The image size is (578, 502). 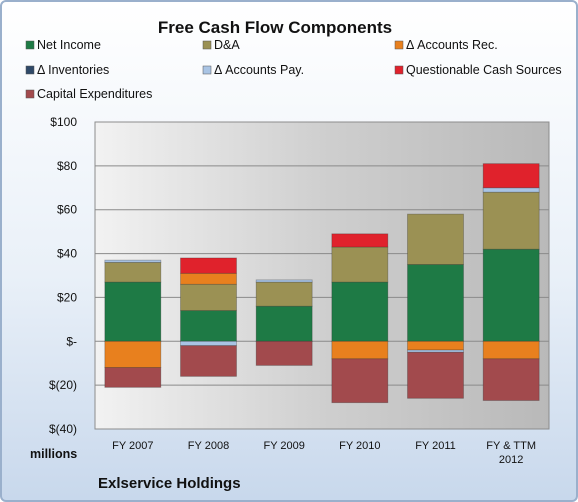 I want to click on legend-item-inventories: Δ Inventories, so click(x=67, y=70).